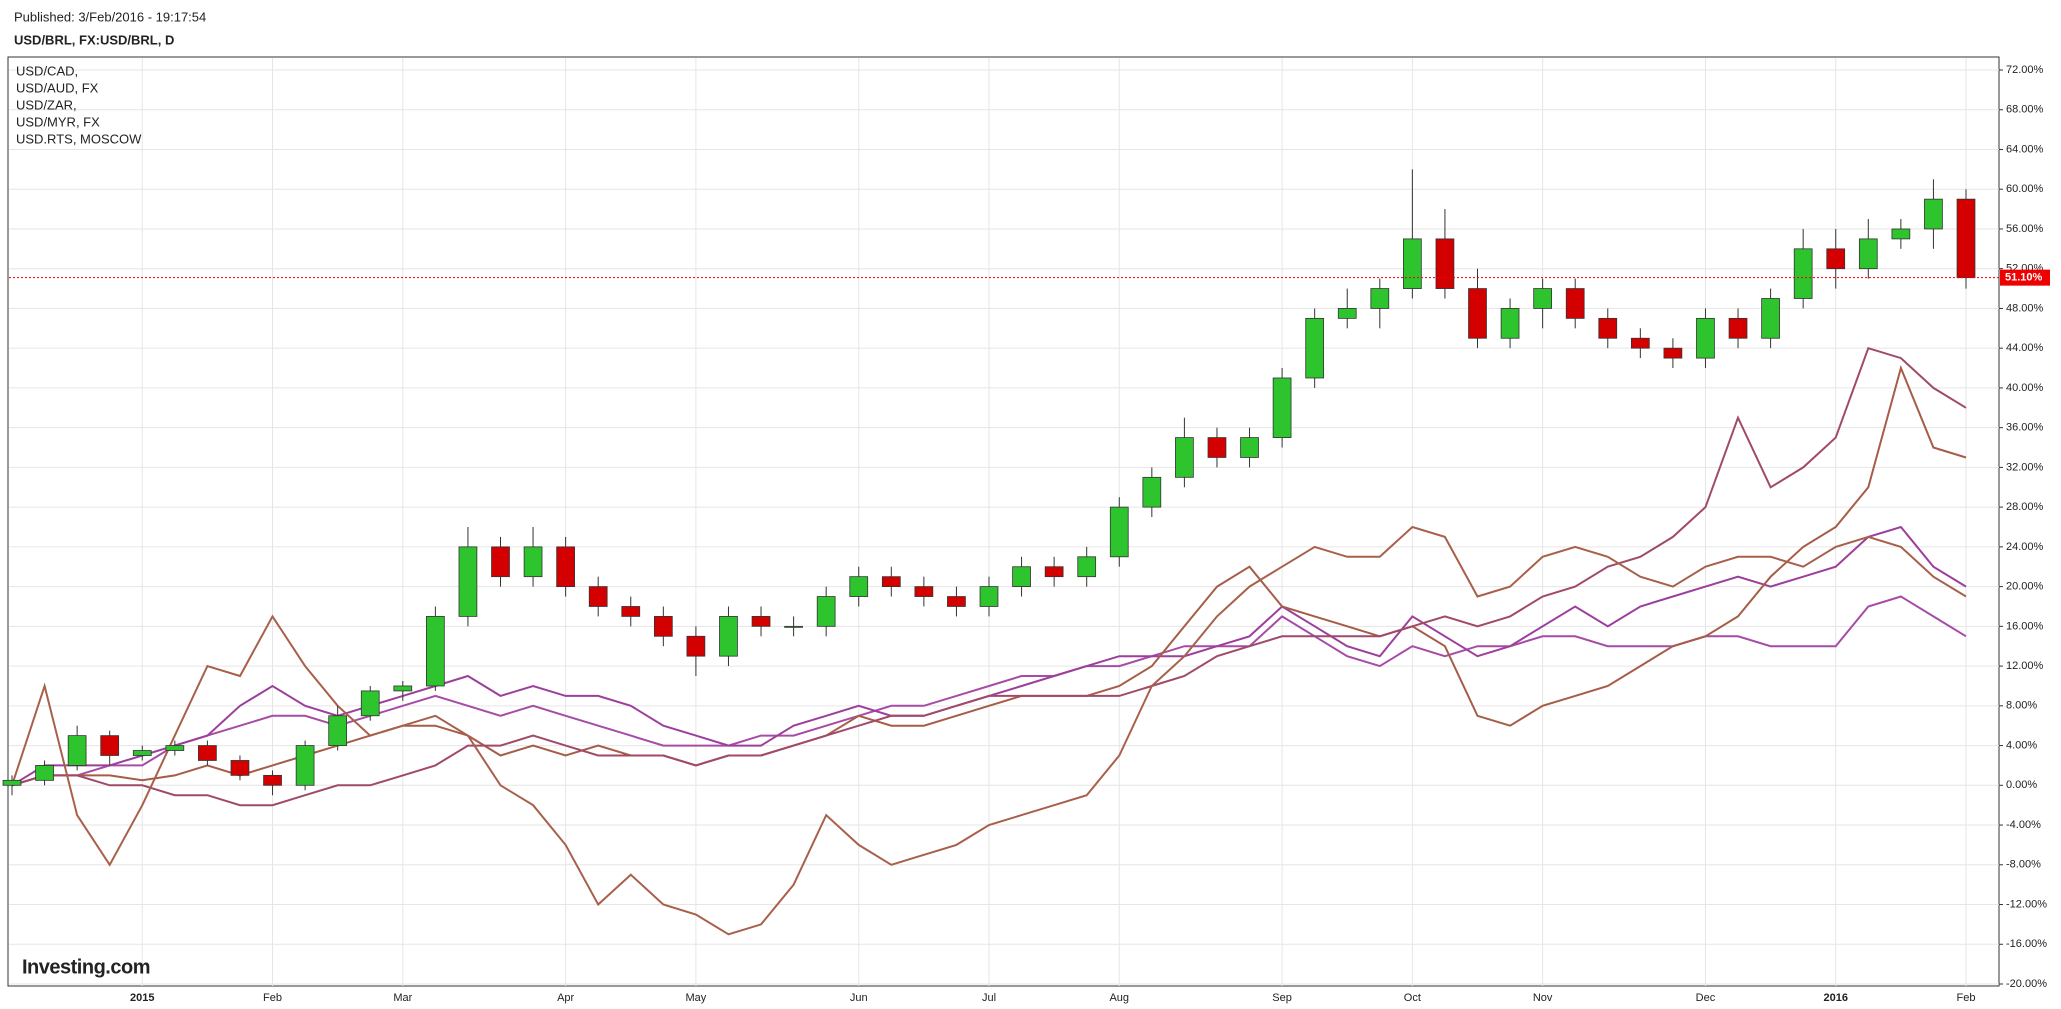 Image resolution: width=2061 pixels, height=1009 pixels. I want to click on y-tick-label: 12.00%, so click(2025, 666).